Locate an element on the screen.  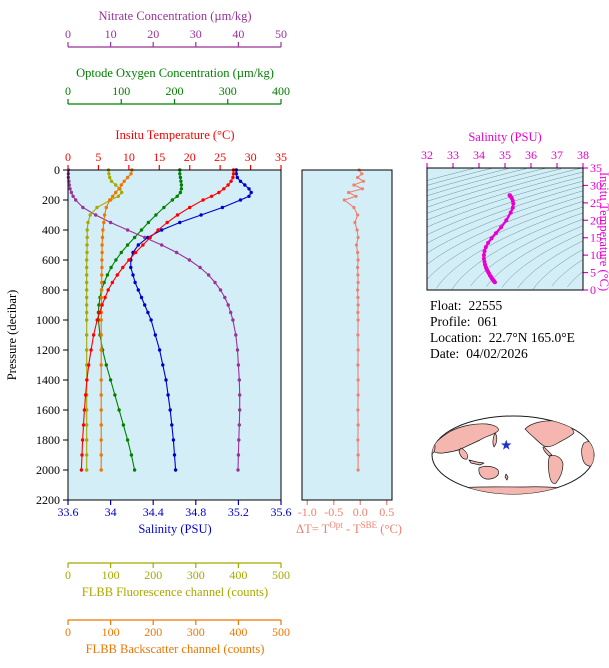
nitrate-axis: 0 10 20 30 40 50 is located at coordinates (176, 37).